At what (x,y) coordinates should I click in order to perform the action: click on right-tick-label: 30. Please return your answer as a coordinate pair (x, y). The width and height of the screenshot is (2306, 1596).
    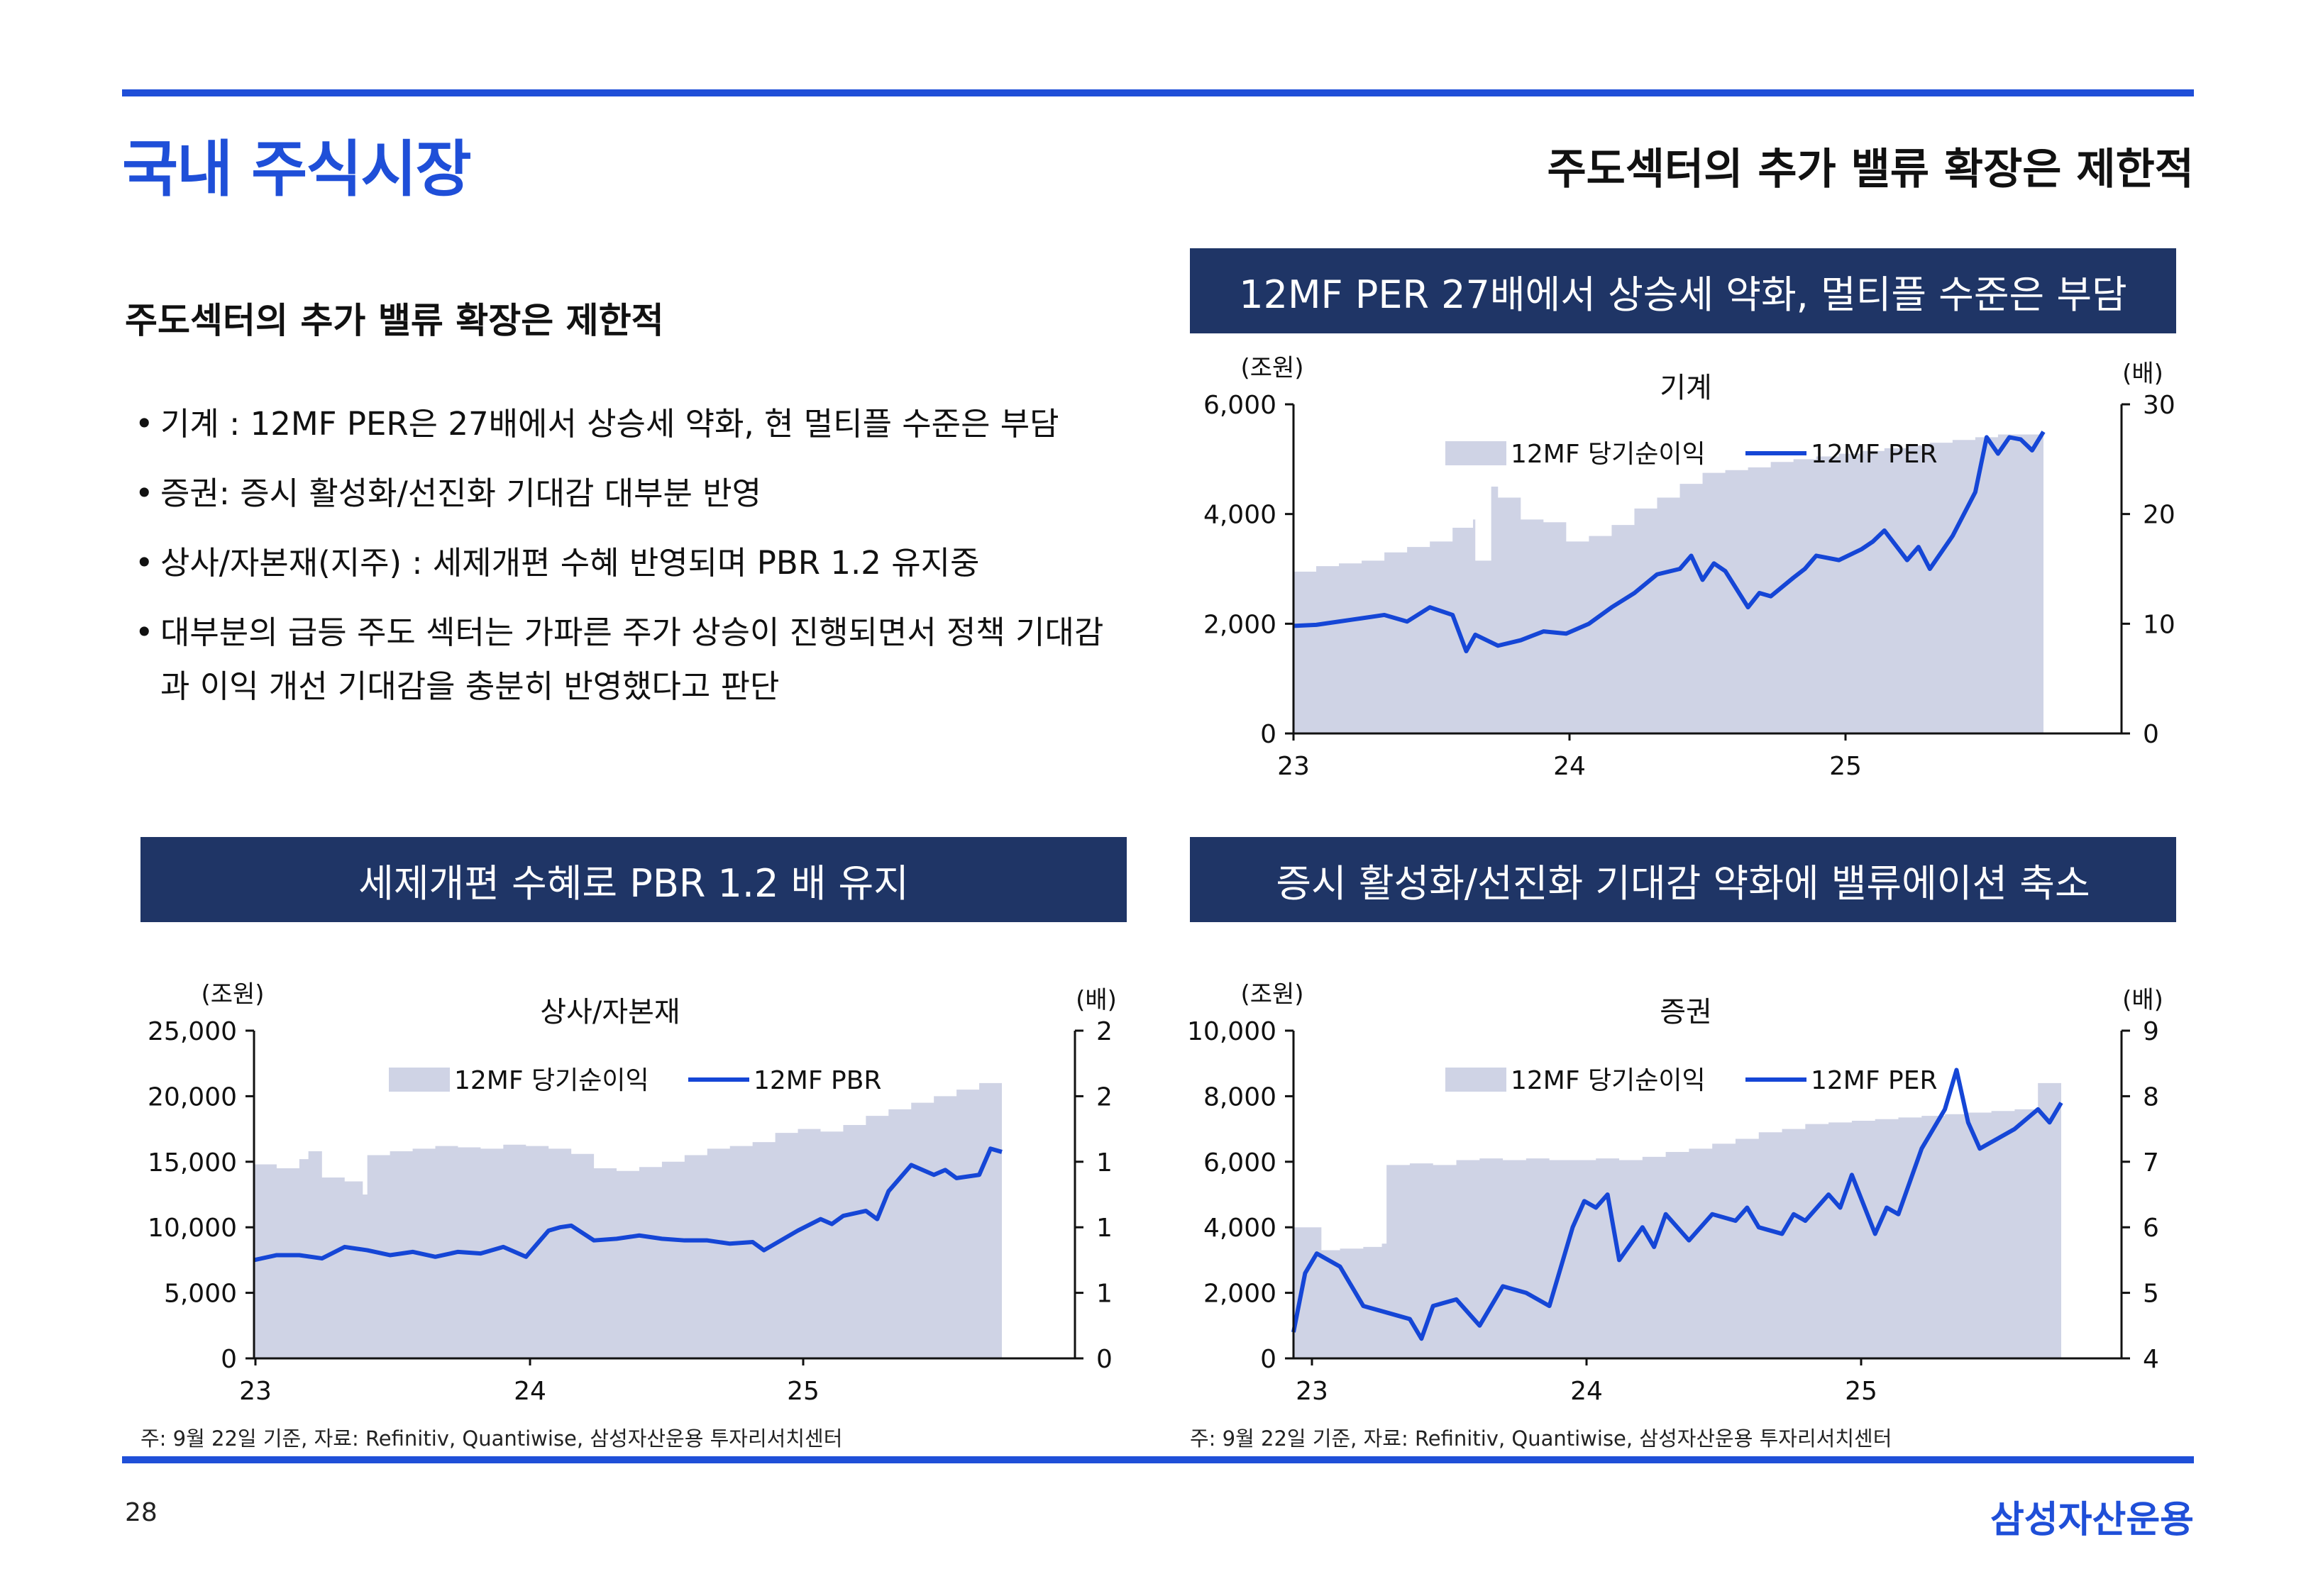
    Looking at the image, I should click on (2159, 405).